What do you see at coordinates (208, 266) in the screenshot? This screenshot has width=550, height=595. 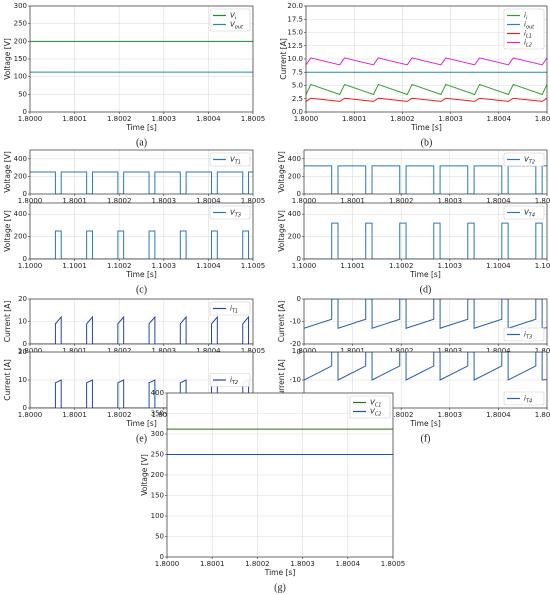 I see `x-tick-label: 1.1004` at bounding box center [208, 266].